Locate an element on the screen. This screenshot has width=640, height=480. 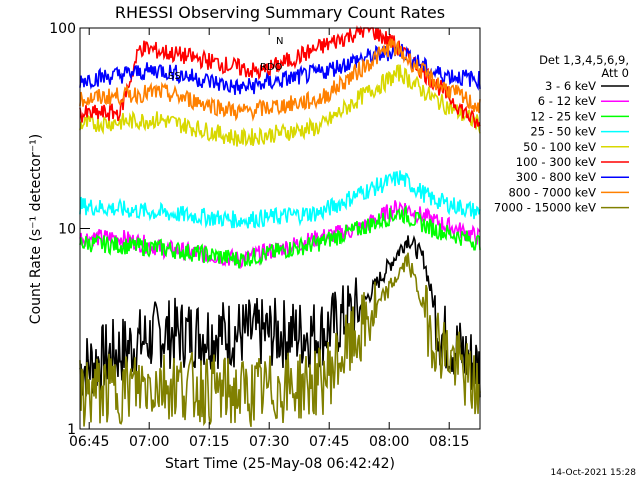
x-tick-label: 06:45 is located at coordinates (89, 442).